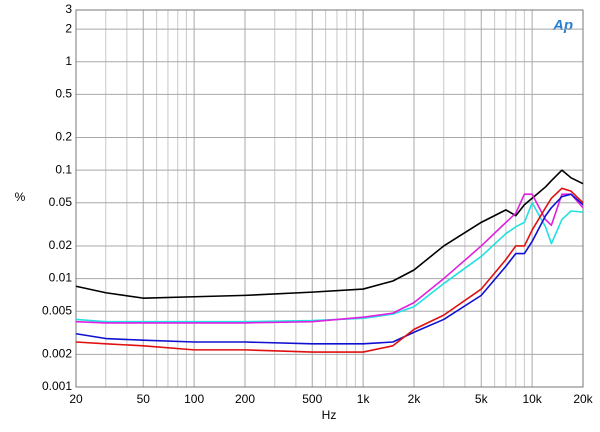 Image resolution: width=600 pixels, height=432 pixels. I want to click on x-tick-label: 500, so click(312, 399).